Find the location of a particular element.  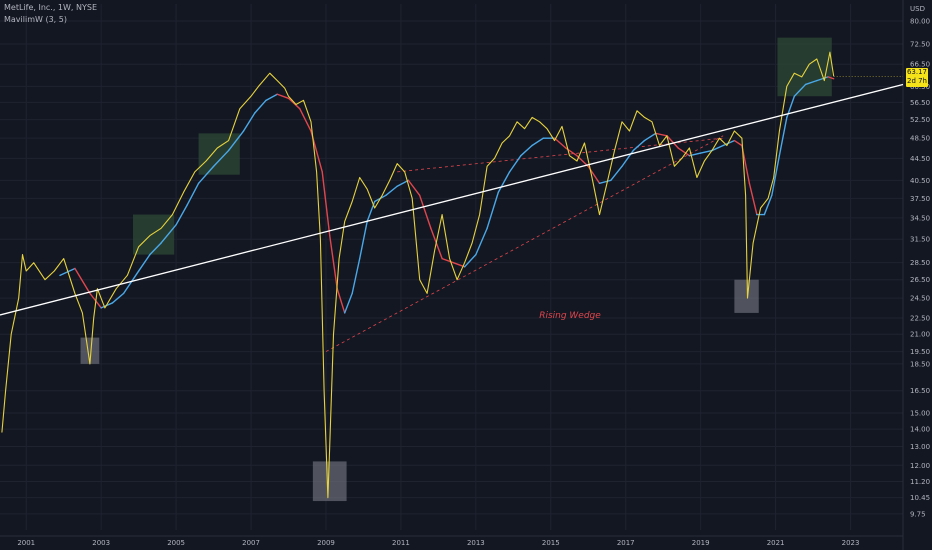

x-tick-label: 2005 is located at coordinates (176, 543).